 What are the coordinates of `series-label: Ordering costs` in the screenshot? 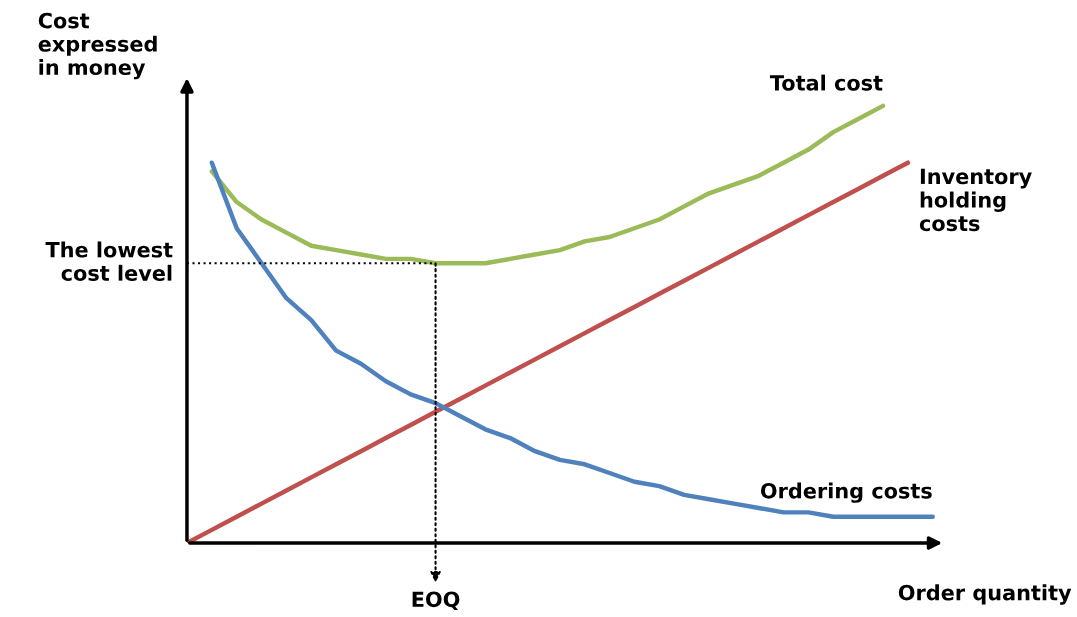 It's located at (846, 492).